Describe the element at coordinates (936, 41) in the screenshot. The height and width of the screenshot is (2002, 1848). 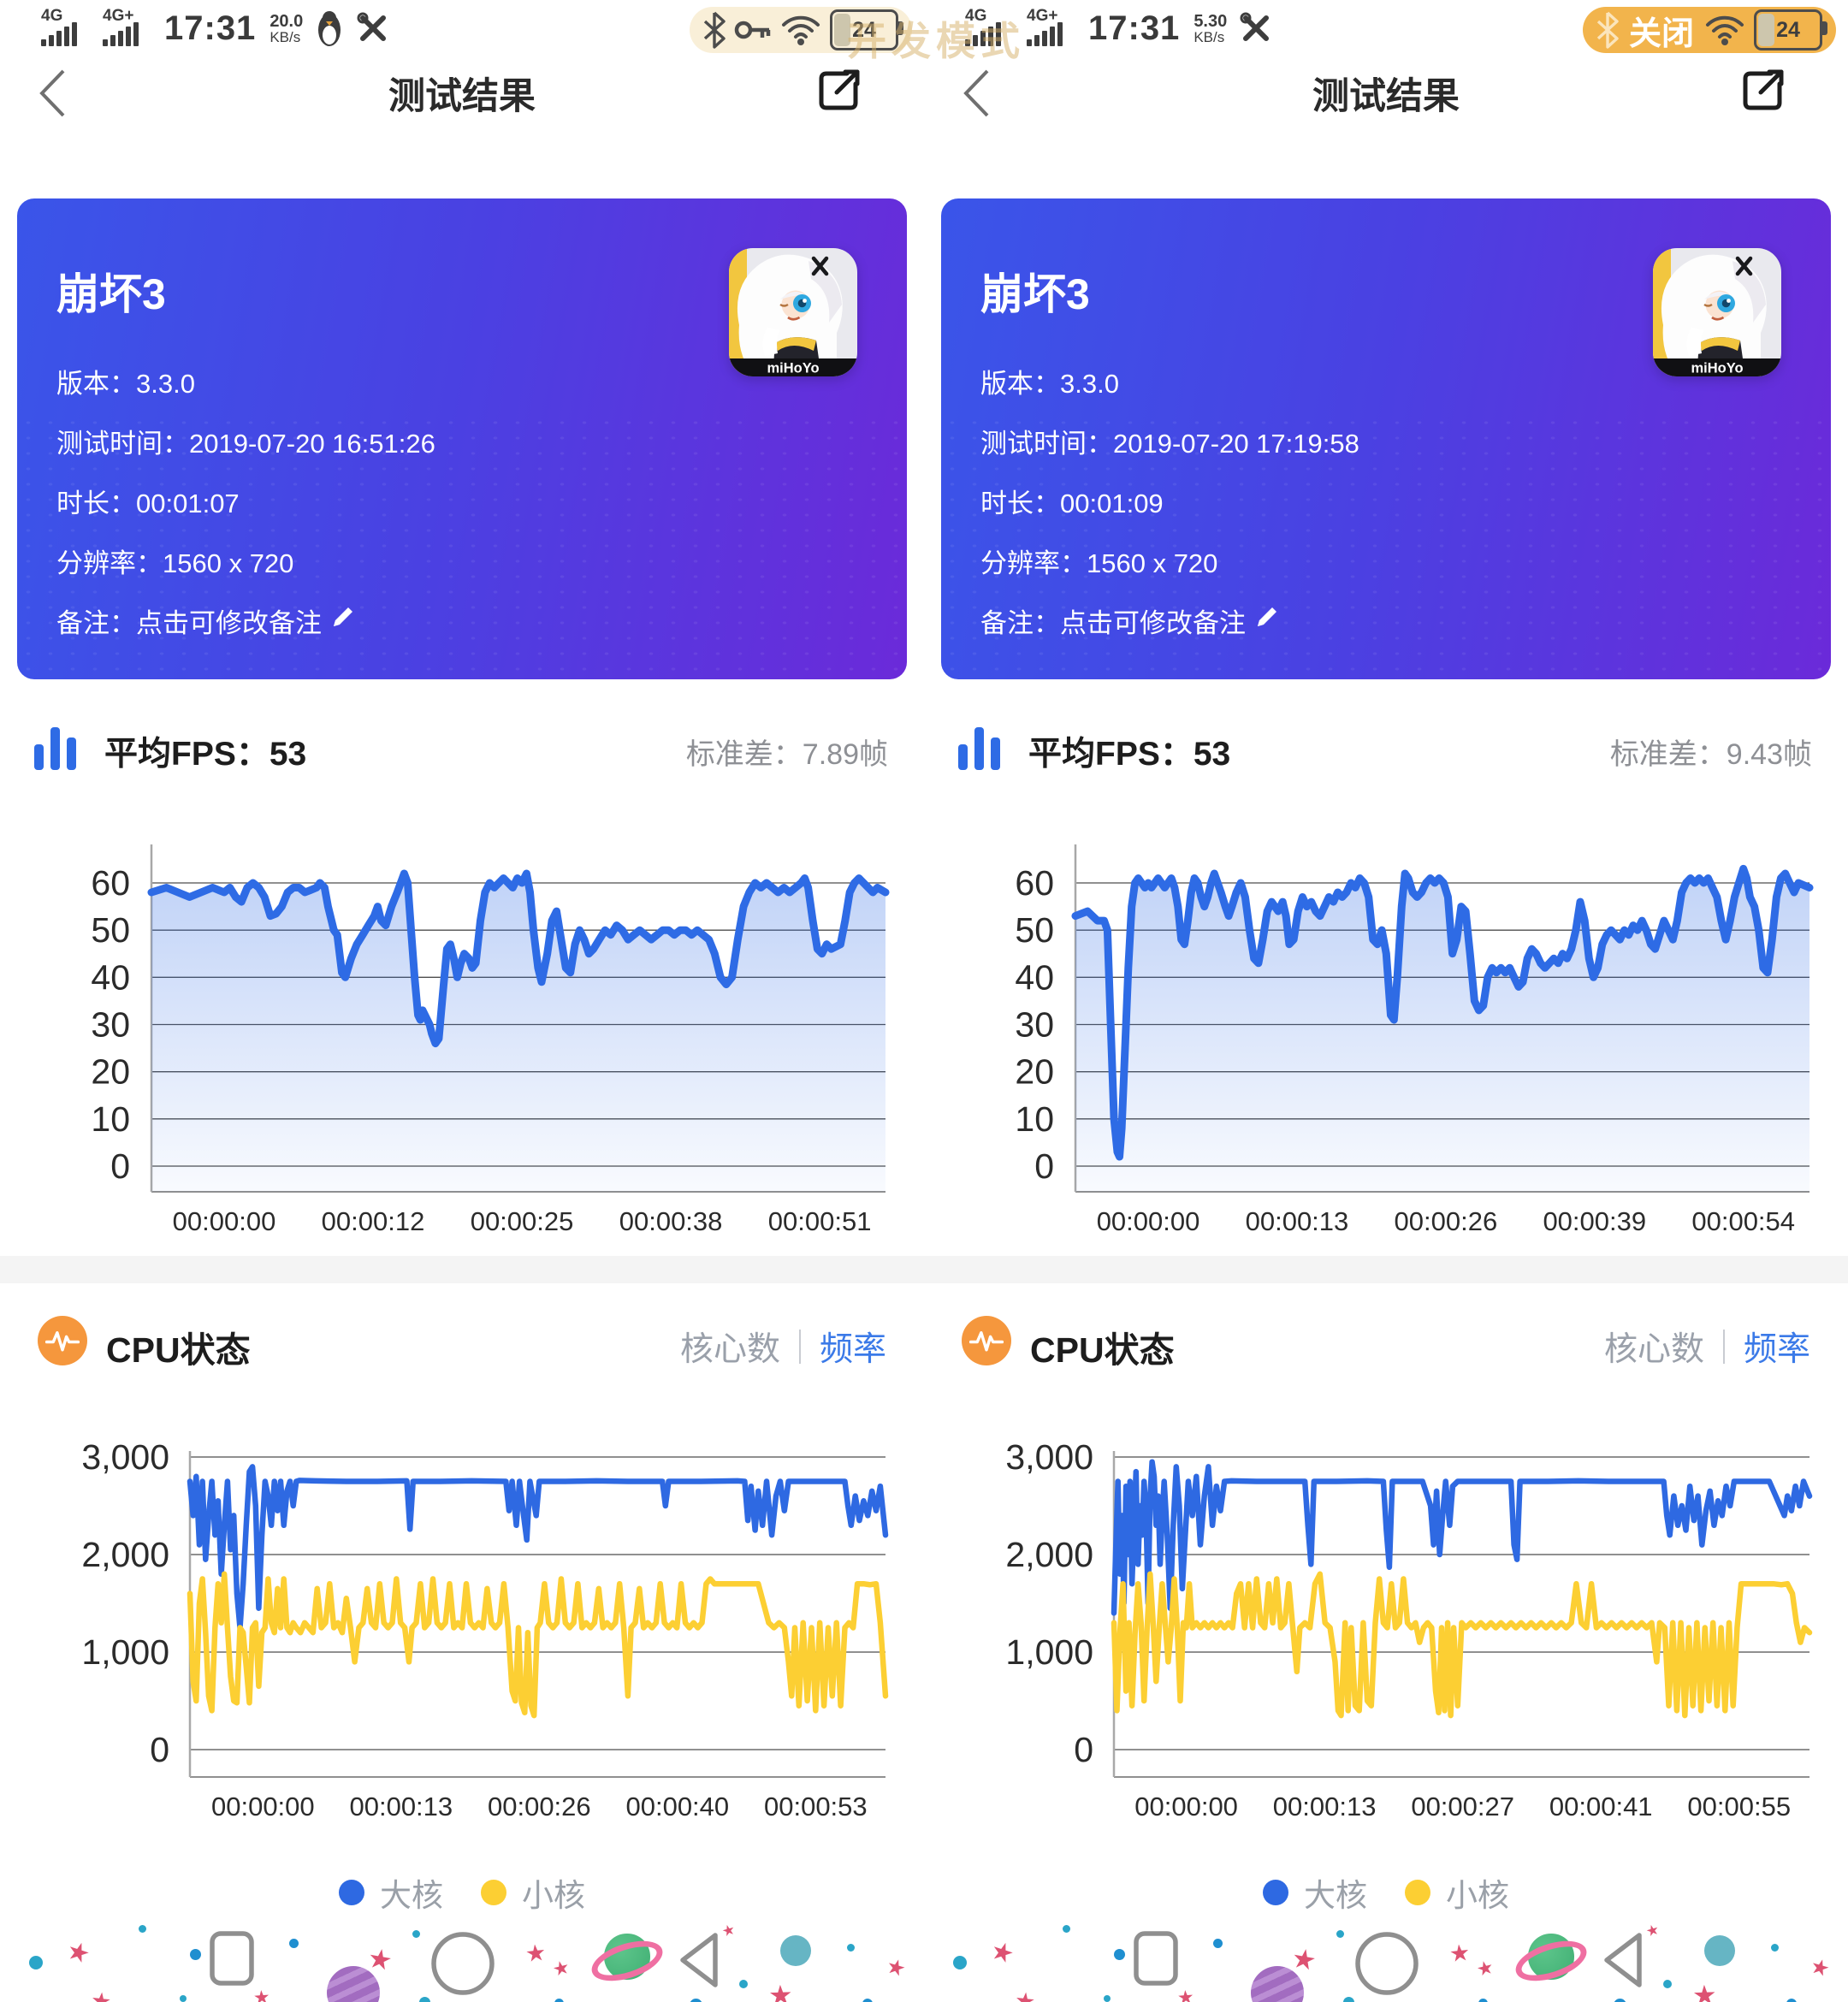
I see `dev-mode-watermark: 开发模式` at that location.